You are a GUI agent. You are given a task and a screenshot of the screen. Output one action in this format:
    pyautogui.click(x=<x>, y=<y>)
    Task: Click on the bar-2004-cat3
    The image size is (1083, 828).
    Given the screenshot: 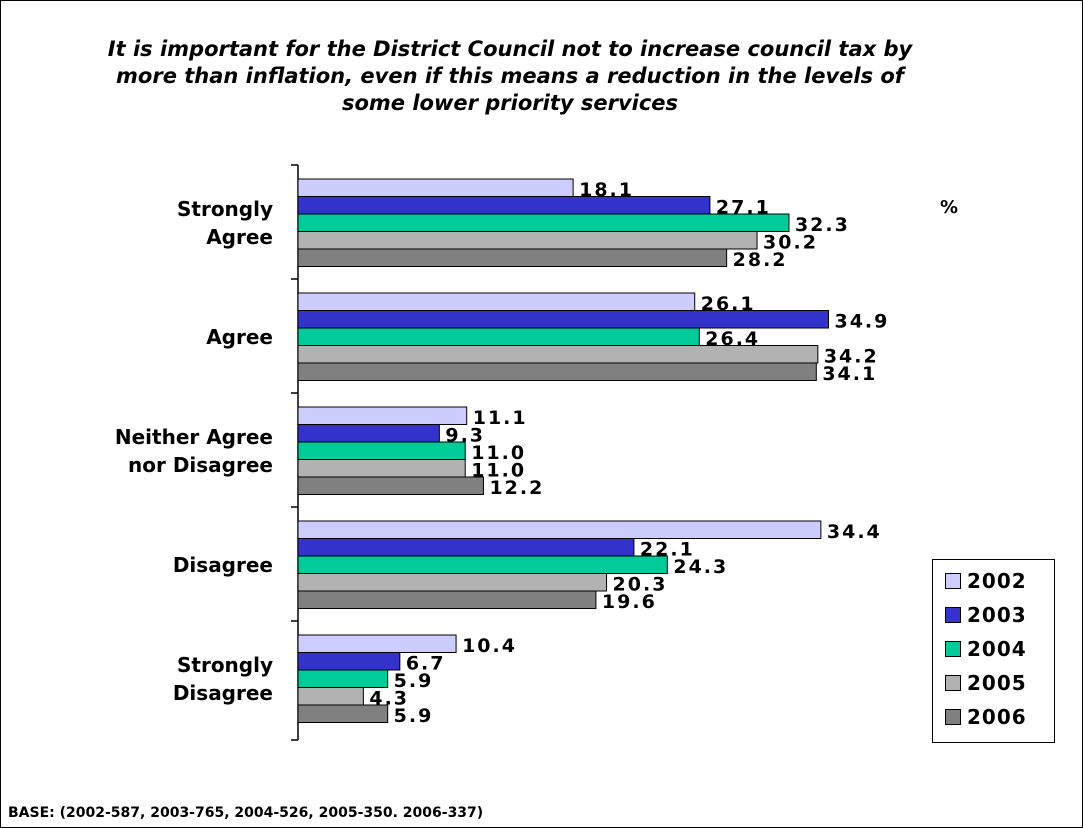 What is the action you would take?
    pyautogui.click(x=381, y=450)
    